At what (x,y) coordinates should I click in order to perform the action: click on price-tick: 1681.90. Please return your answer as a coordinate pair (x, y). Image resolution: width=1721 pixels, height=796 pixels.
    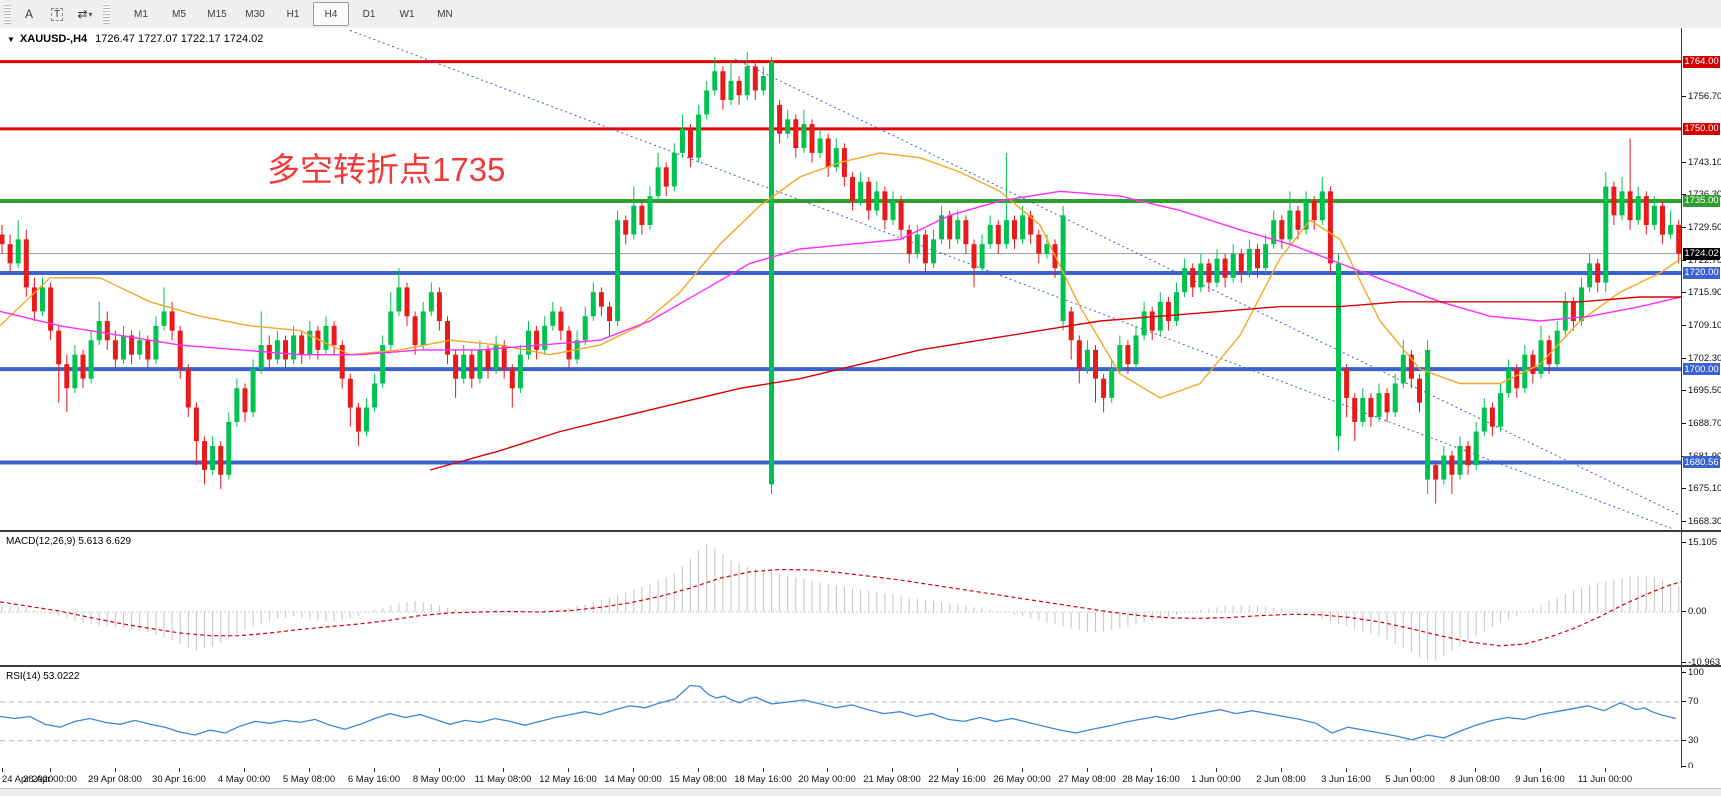
    Looking at the image, I should click on (1701, 456).